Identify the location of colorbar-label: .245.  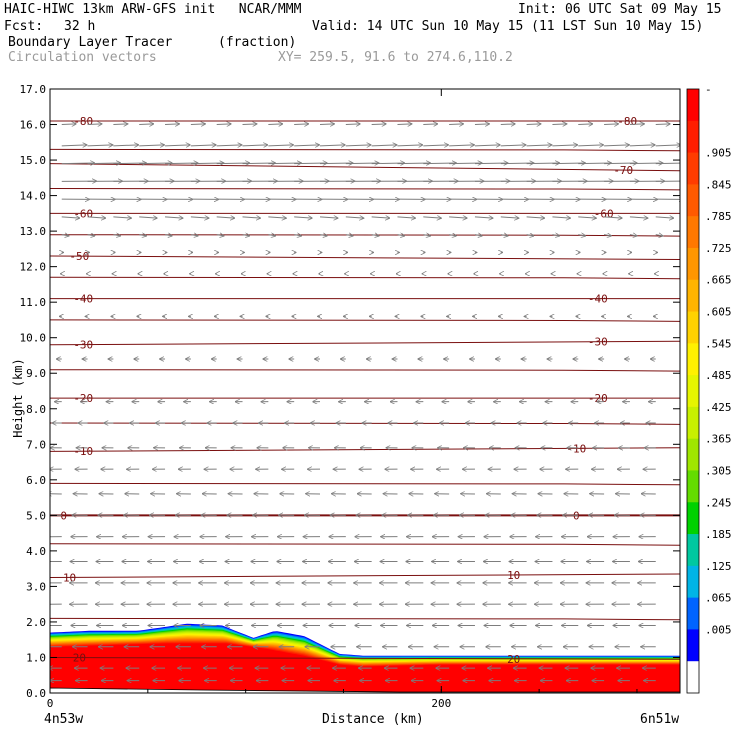
(718, 502).